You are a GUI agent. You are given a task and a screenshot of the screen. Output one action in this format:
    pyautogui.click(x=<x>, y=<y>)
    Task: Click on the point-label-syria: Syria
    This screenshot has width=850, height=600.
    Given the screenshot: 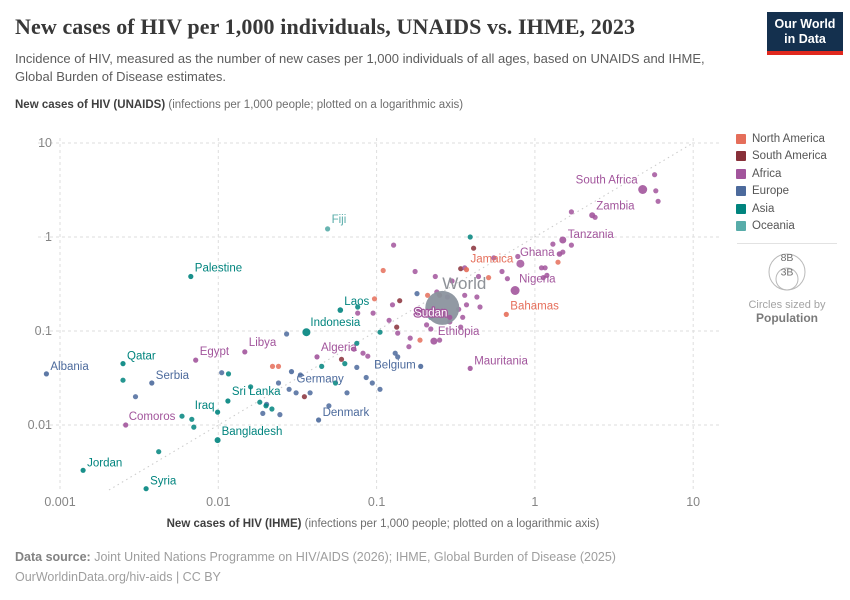 What is the action you would take?
    pyautogui.click(x=163, y=482)
    